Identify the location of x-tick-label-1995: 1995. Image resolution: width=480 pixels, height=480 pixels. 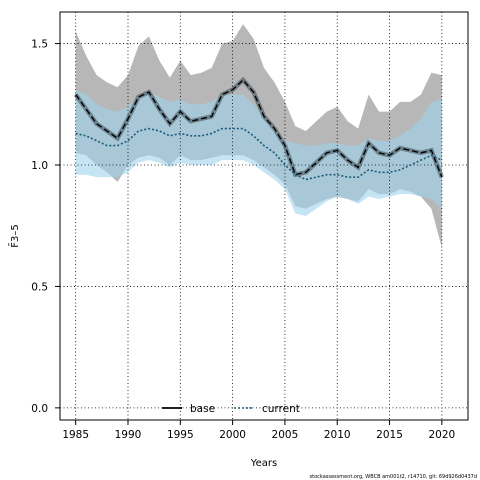
(180, 435).